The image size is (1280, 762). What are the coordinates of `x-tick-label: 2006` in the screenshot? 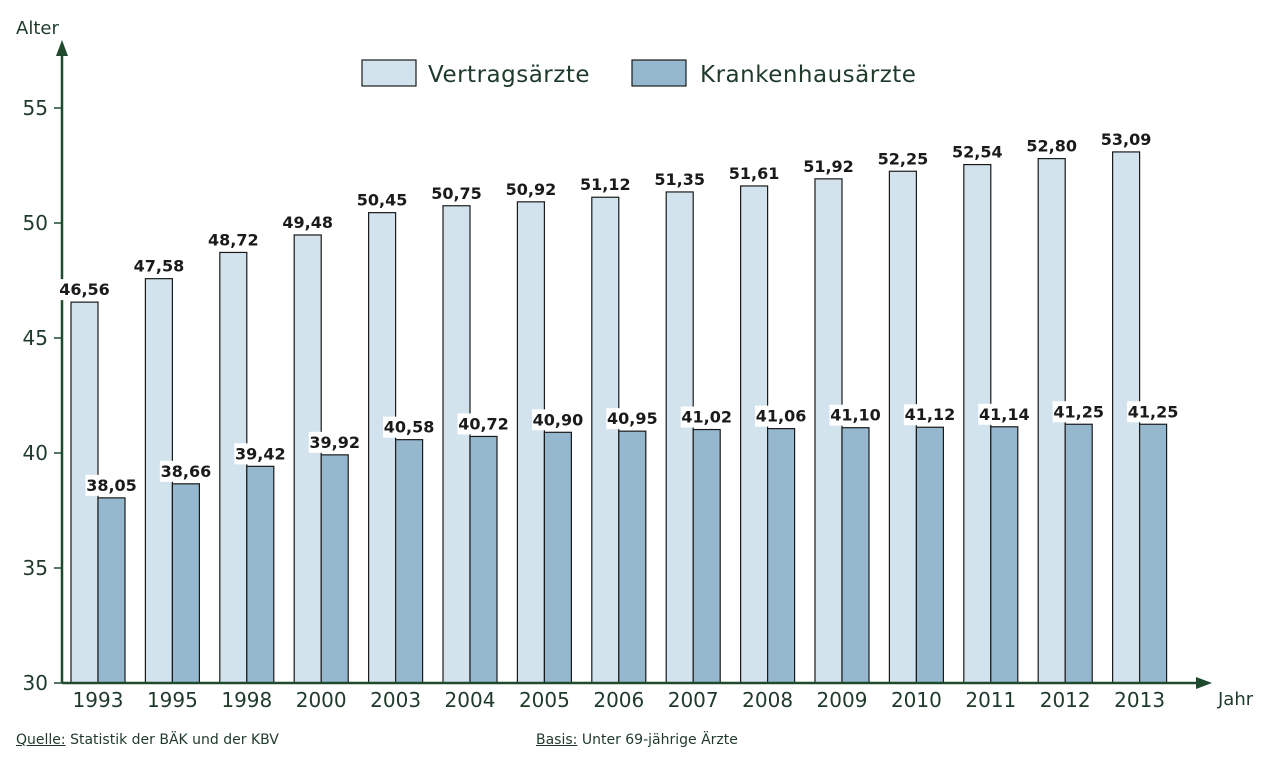 It's located at (618, 700).